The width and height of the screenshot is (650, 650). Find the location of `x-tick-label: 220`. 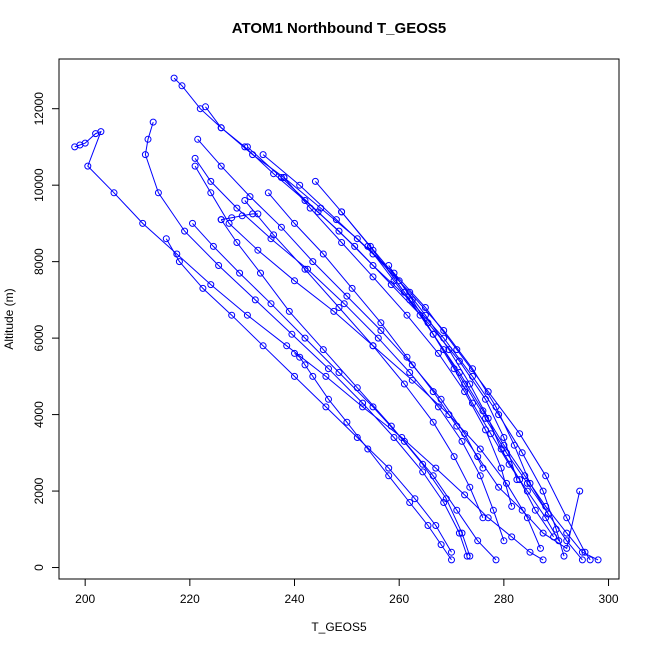

x-tick-label: 220 is located at coordinates (190, 599).